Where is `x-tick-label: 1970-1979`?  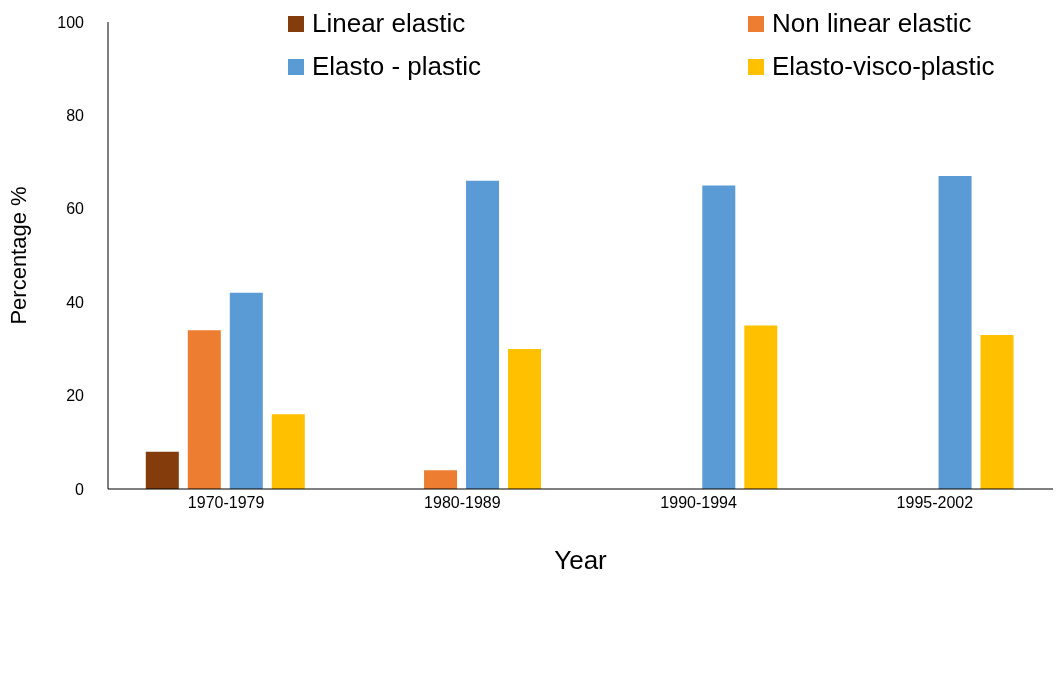 x-tick-label: 1970-1979 is located at coordinates (226, 503).